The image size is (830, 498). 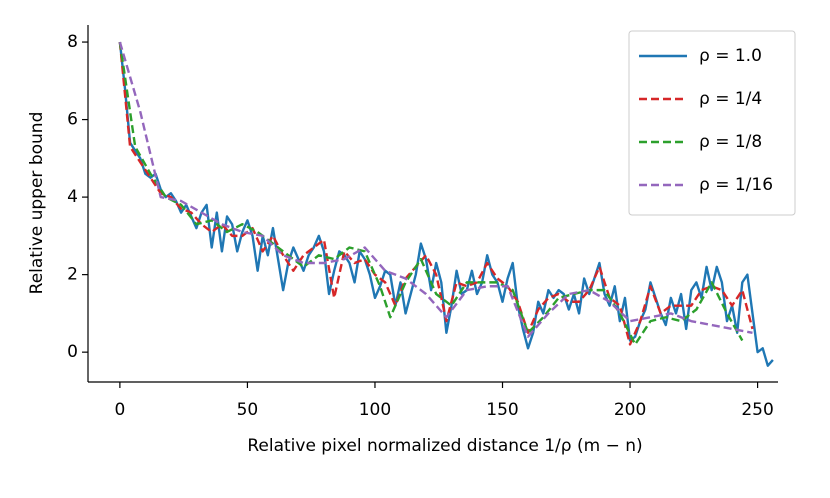 What do you see at coordinates (248, 410) in the screenshot?
I see `x-tick-label: 50` at bounding box center [248, 410].